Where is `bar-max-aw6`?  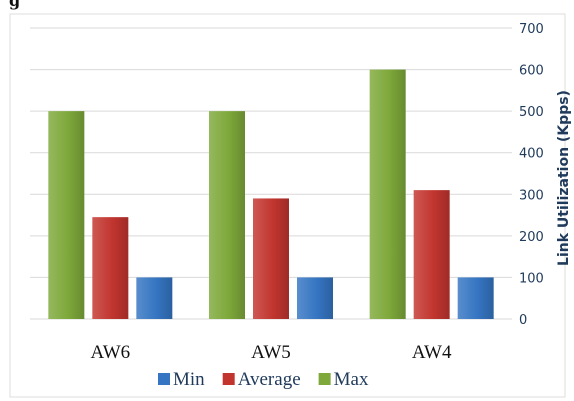 bar-max-aw6 is located at coordinates (66, 215).